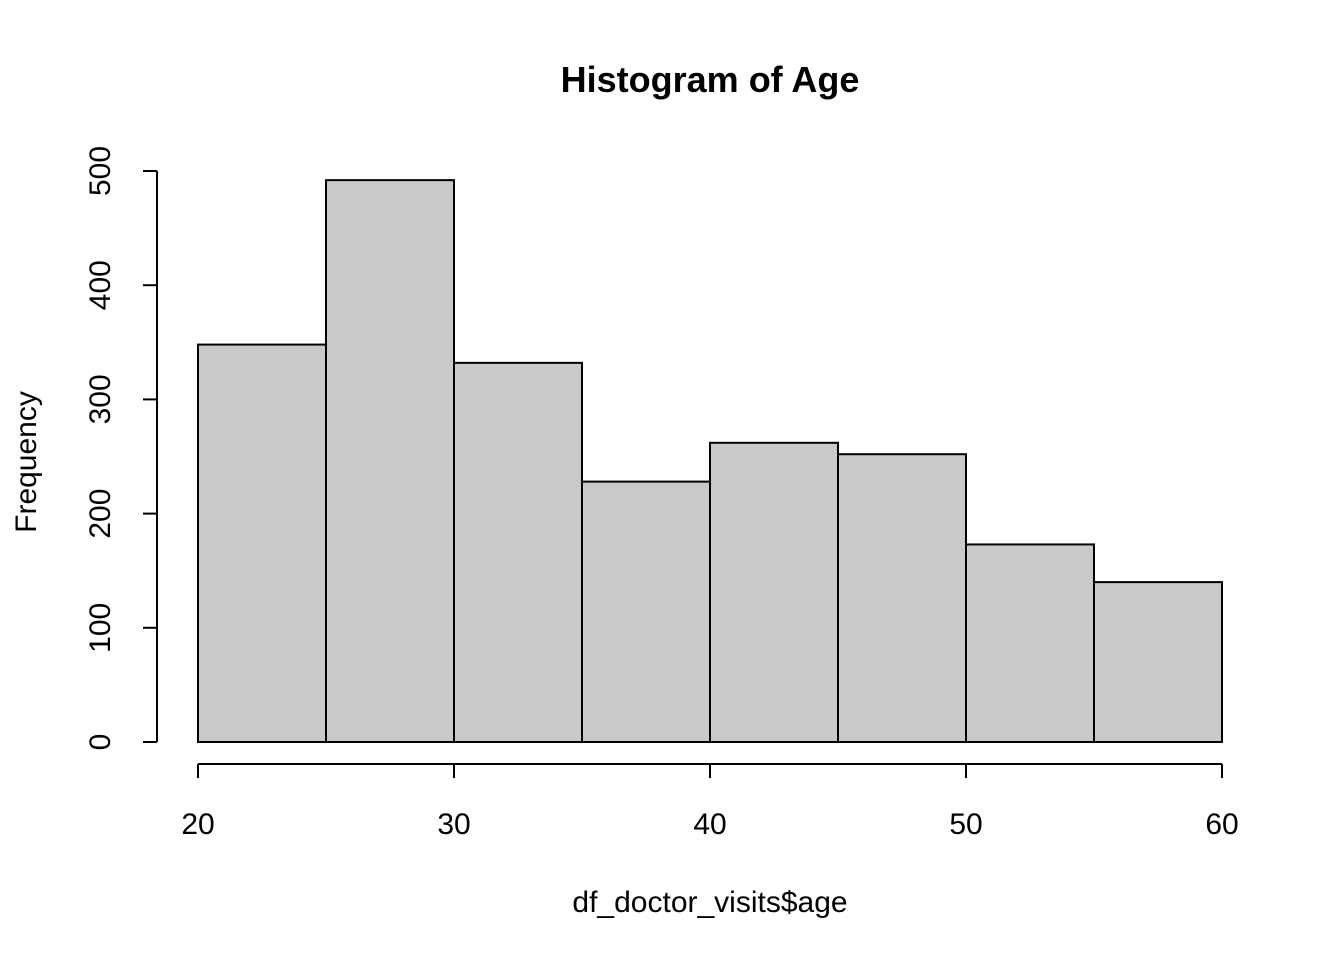  Describe the element at coordinates (100, 514) in the screenshot. I see `y-tick-label-200: 200` at that location.